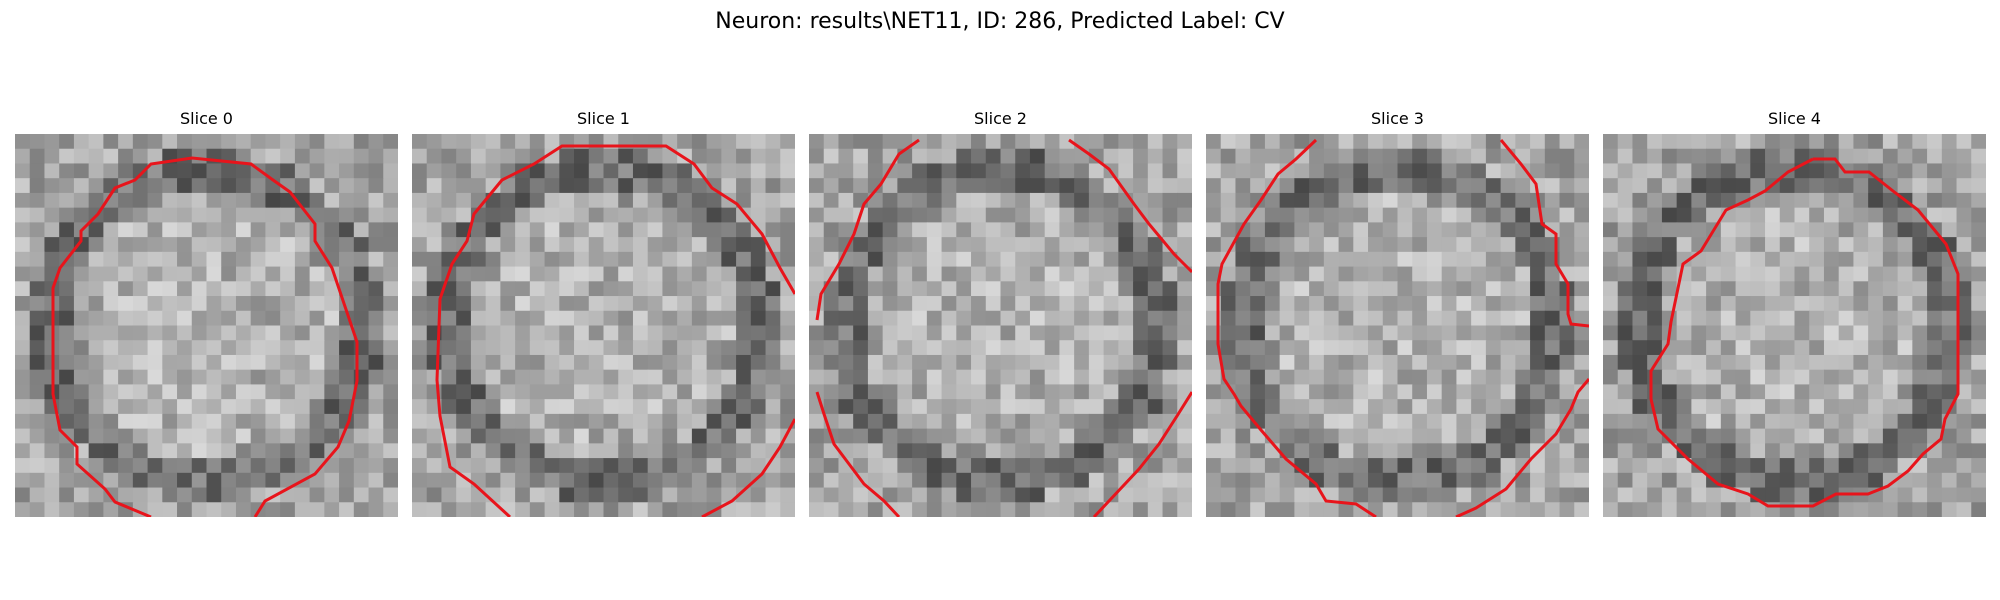 The image size is (2000, 600). Describe the element at coordinates (1397, 118) in the screenshot. I see `slice-title: Slice 3` at that location.